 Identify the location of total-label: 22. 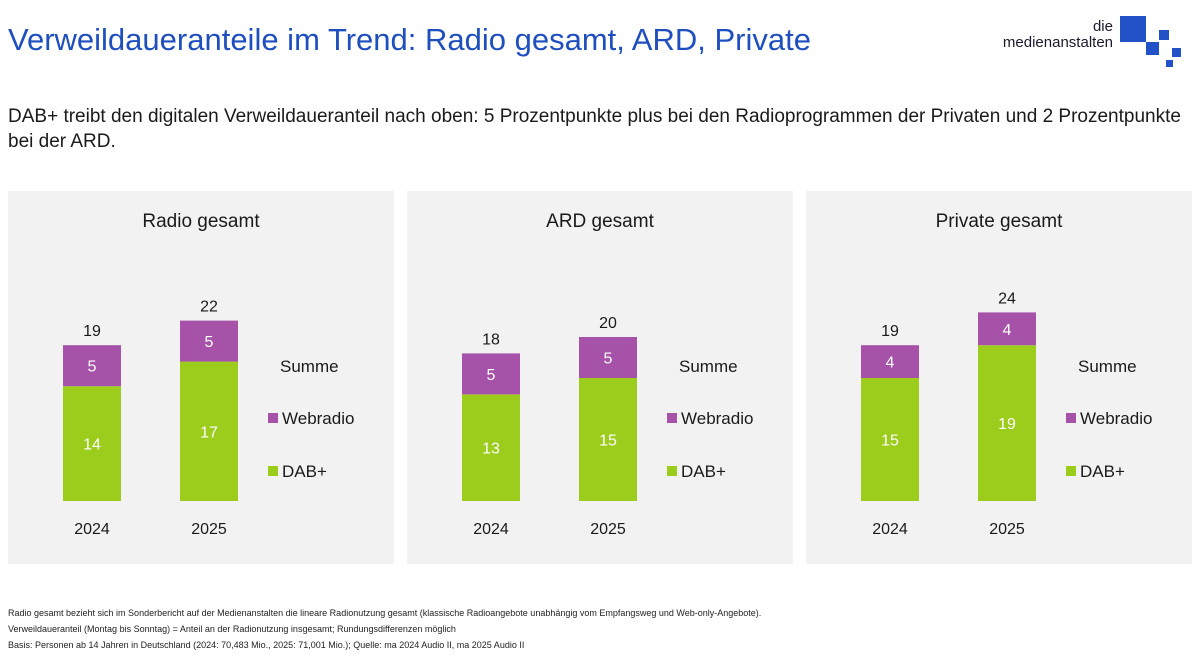
(209, 307).